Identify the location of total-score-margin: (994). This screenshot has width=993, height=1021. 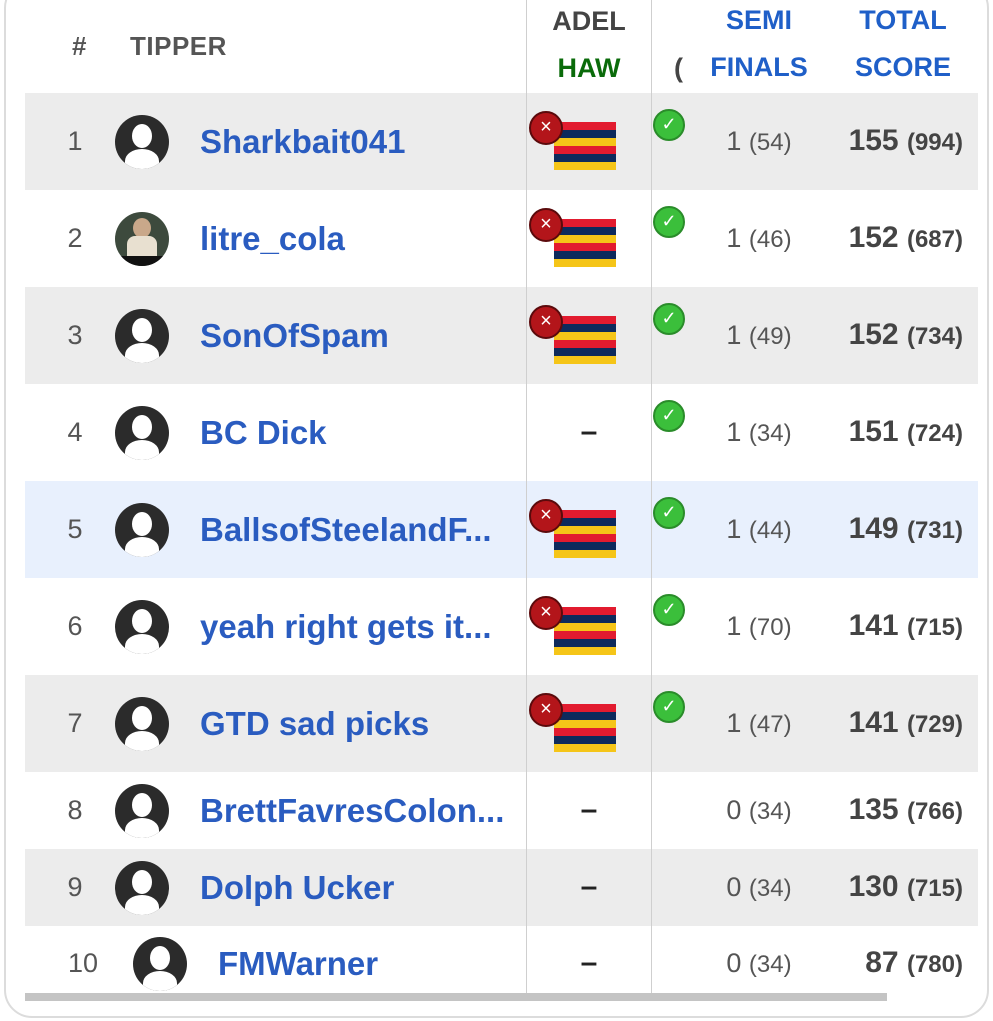
(934, 142).